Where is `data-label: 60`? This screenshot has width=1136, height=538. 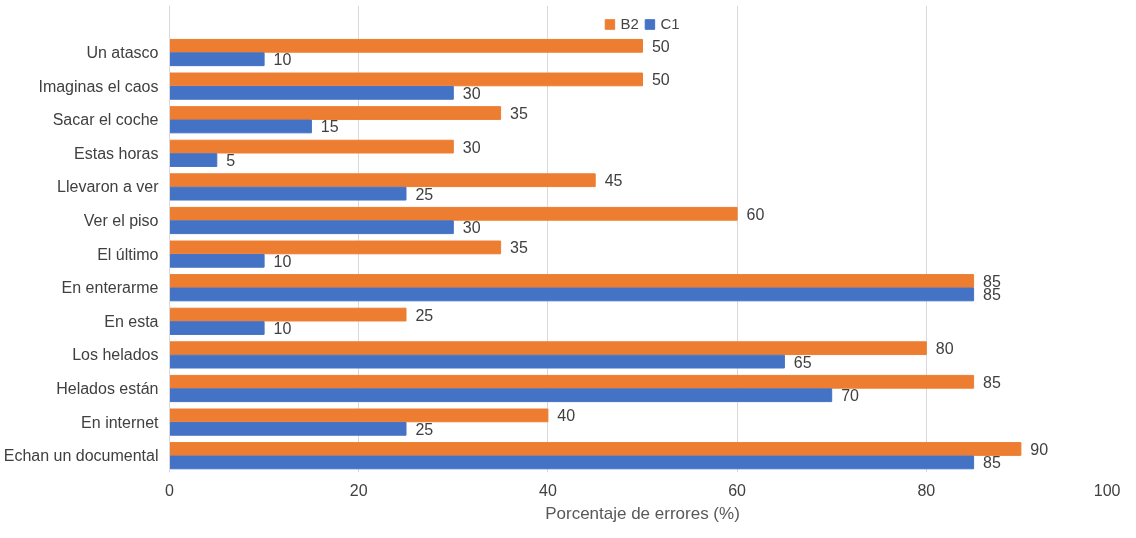
data-label: 60 is located at coordinates (755, 214).